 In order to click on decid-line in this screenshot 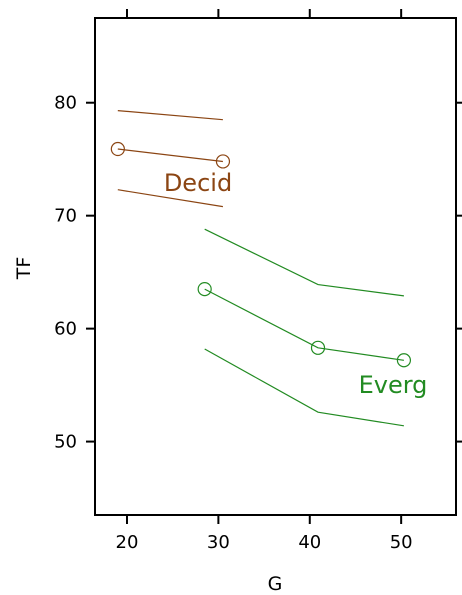, I will do `click(170, 155)`.